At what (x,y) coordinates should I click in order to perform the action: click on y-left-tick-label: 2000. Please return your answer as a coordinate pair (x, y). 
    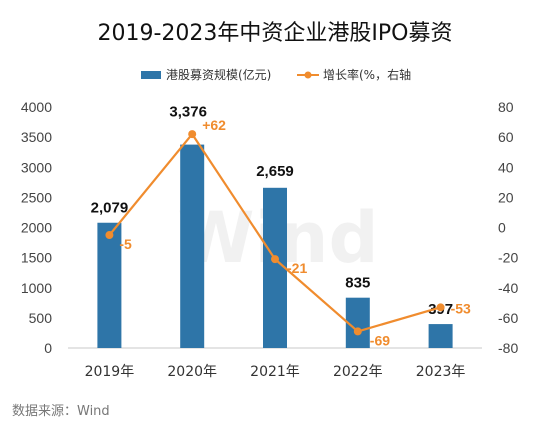
    Looking at the image, I should click on (36, 228).